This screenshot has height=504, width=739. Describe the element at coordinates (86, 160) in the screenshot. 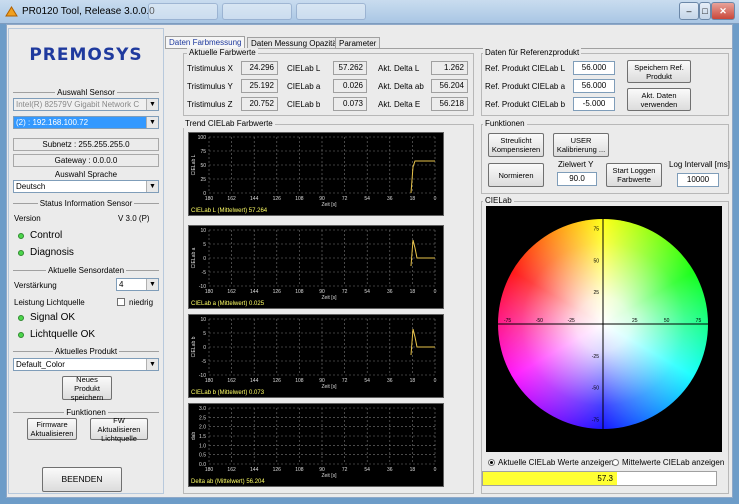

I see `gateway-readout: Gateway : 0.0.0.0` at that location.